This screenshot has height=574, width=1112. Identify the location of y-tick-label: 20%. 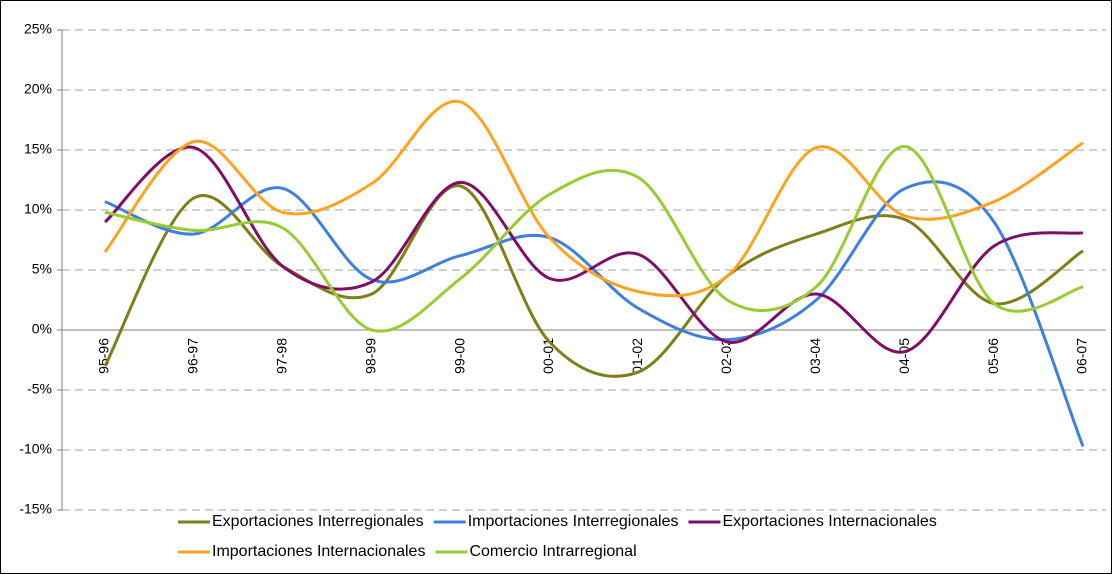
(38, 89).